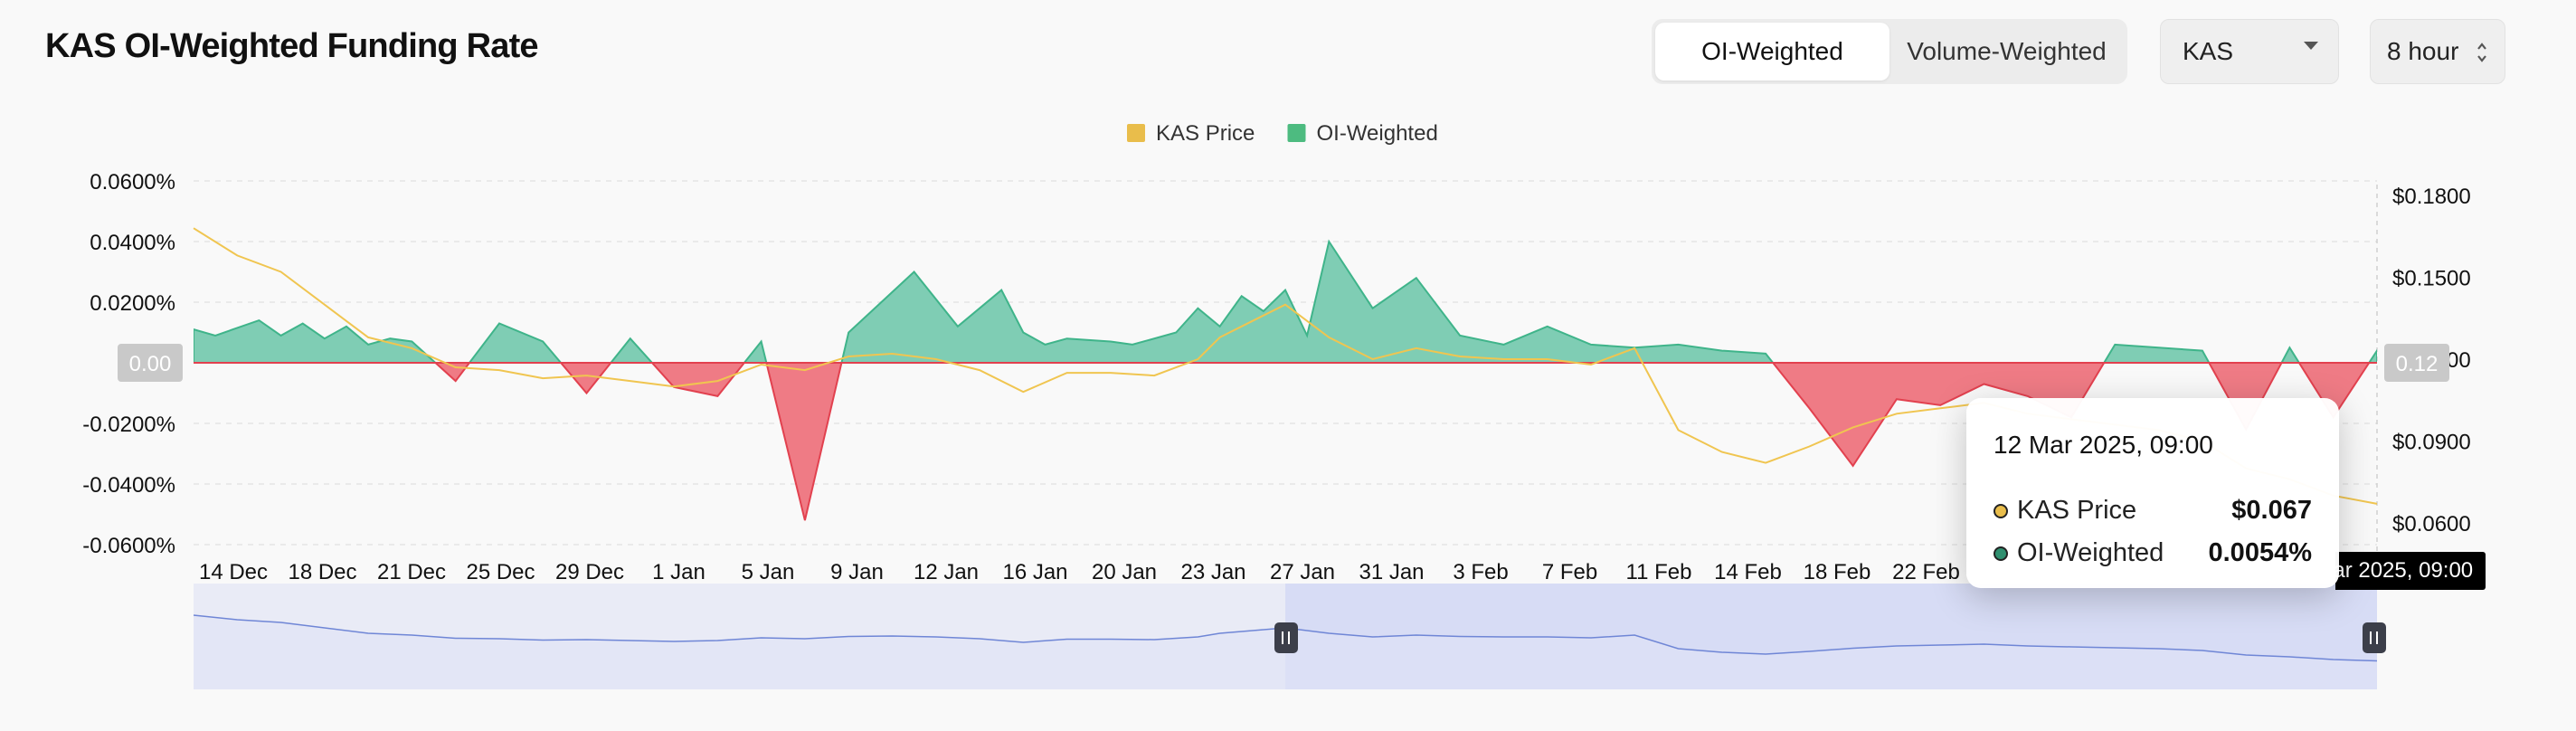 This screenshot has width=2576, height=731. I want to click on interval-select: 8 hour, so click(2438, 52).